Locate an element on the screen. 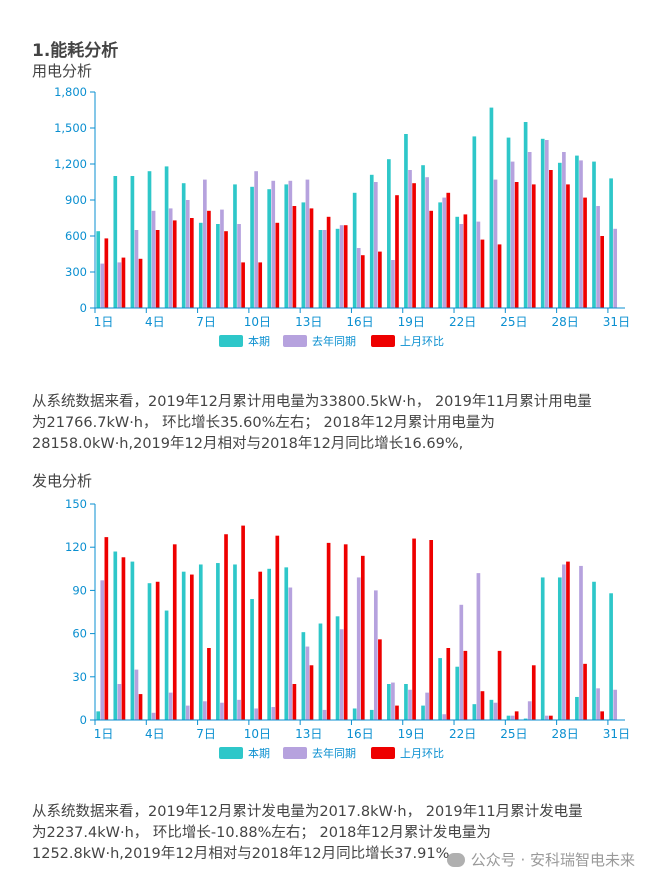 This screenshot has width=657, height=884. legend-swatch-current is located at coordinates (231, 753).